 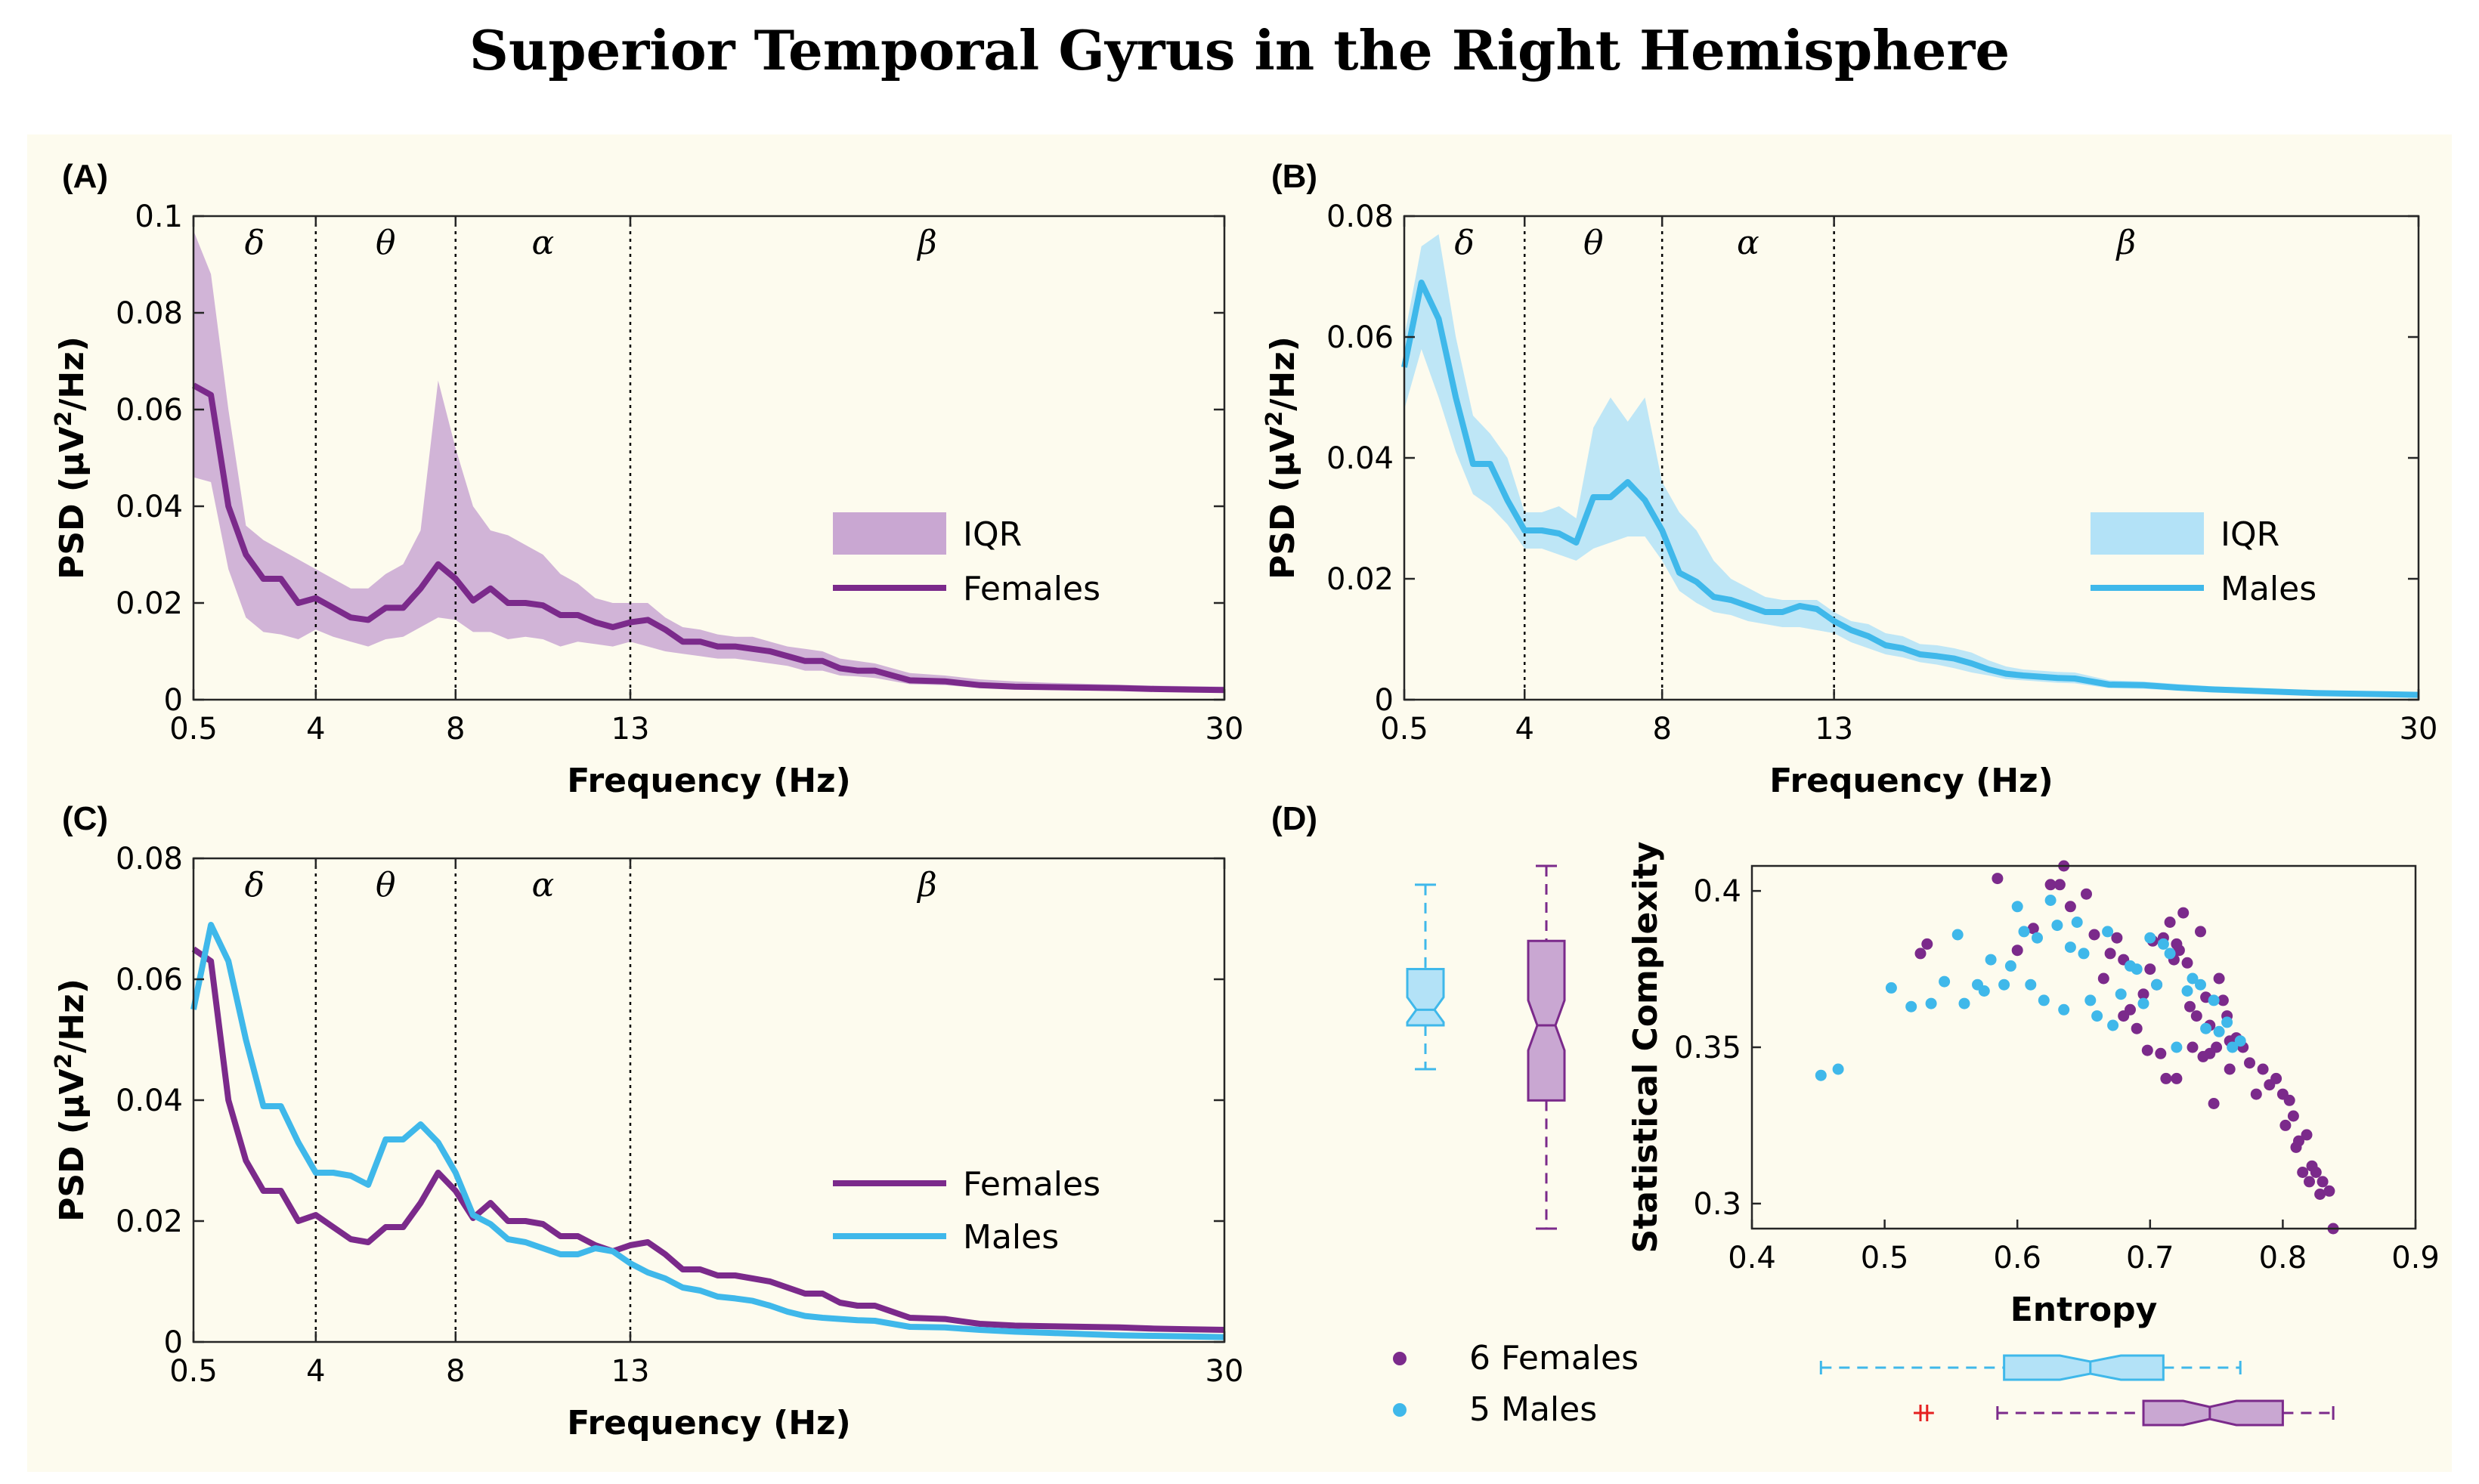 What do you see at coordinates (709, 458) in the screenshot?
I see `plot-frame` at bounding box center [709, 458].